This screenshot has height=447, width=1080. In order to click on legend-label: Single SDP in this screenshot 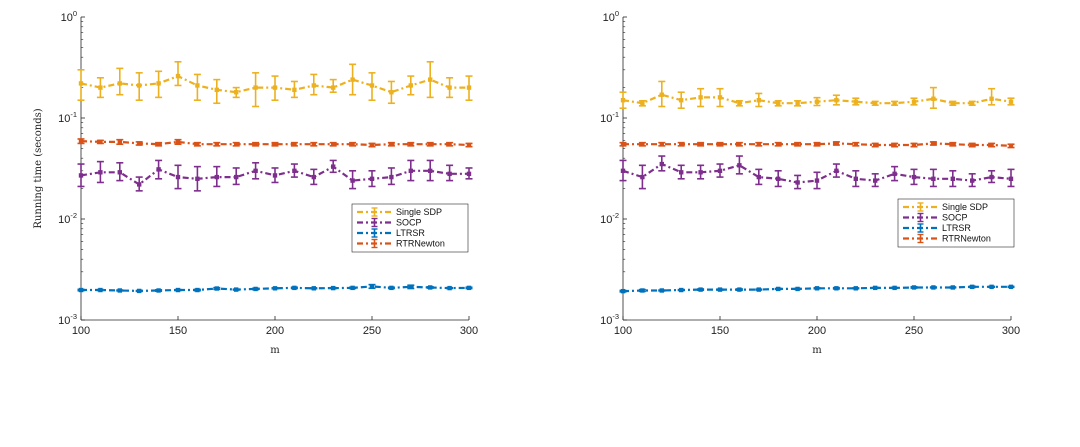, I will do `click(419, 212)`.